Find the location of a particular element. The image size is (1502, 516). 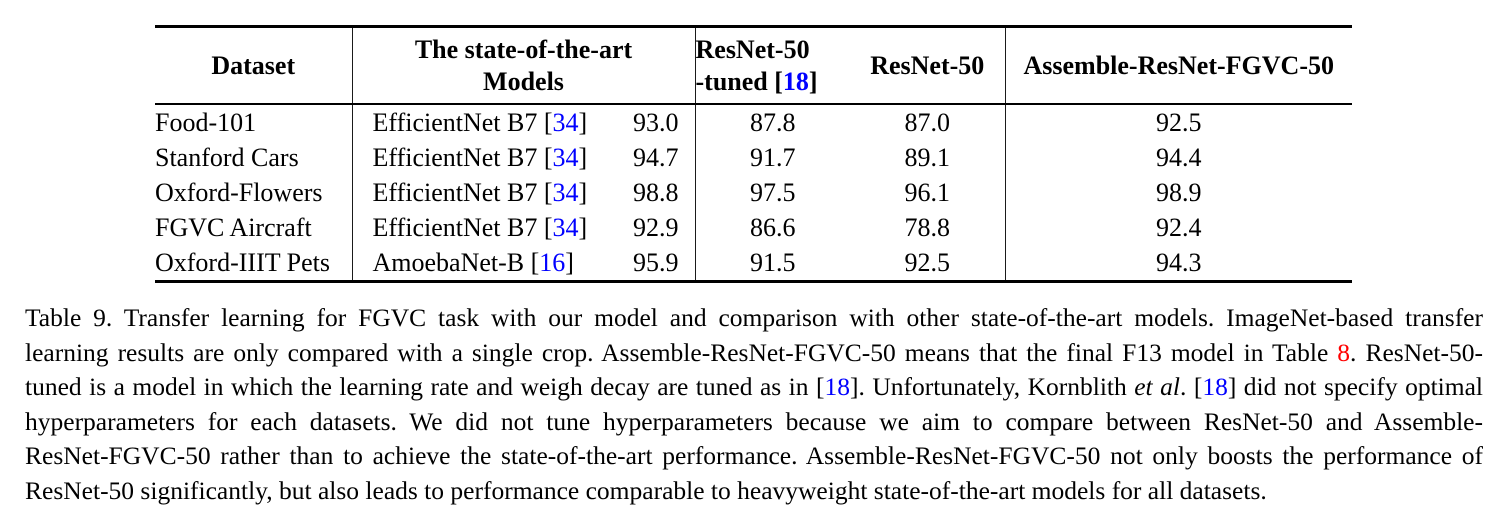

cell-sota-model: EfficientNet B7 [34] 98.8 is located at coordinates (524, 192).